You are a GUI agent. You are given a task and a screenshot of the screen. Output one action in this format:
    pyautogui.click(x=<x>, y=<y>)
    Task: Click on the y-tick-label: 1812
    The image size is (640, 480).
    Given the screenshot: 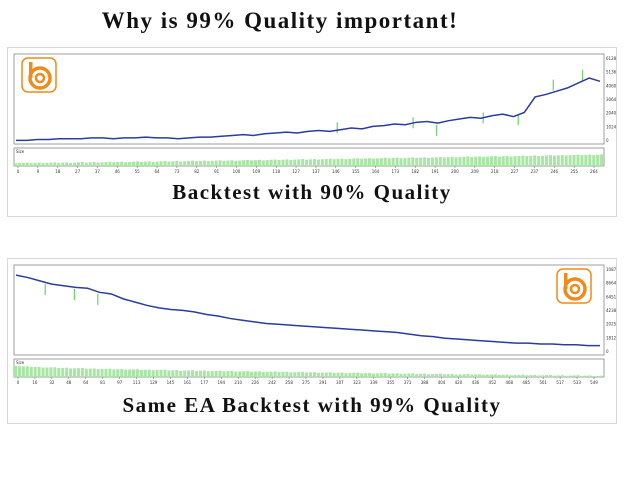 What is the action you would take?
    pyautogui.click(x=611, y=337)
    